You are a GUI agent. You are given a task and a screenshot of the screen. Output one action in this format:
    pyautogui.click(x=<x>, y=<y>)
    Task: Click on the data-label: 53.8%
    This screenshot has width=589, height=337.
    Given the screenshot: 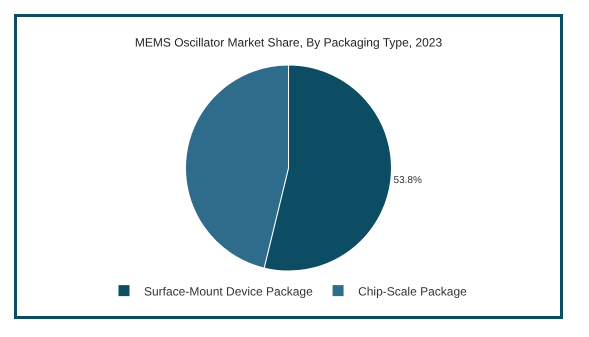 What is the action you would take?
    pyautogui.click(x=408, y=180)
    